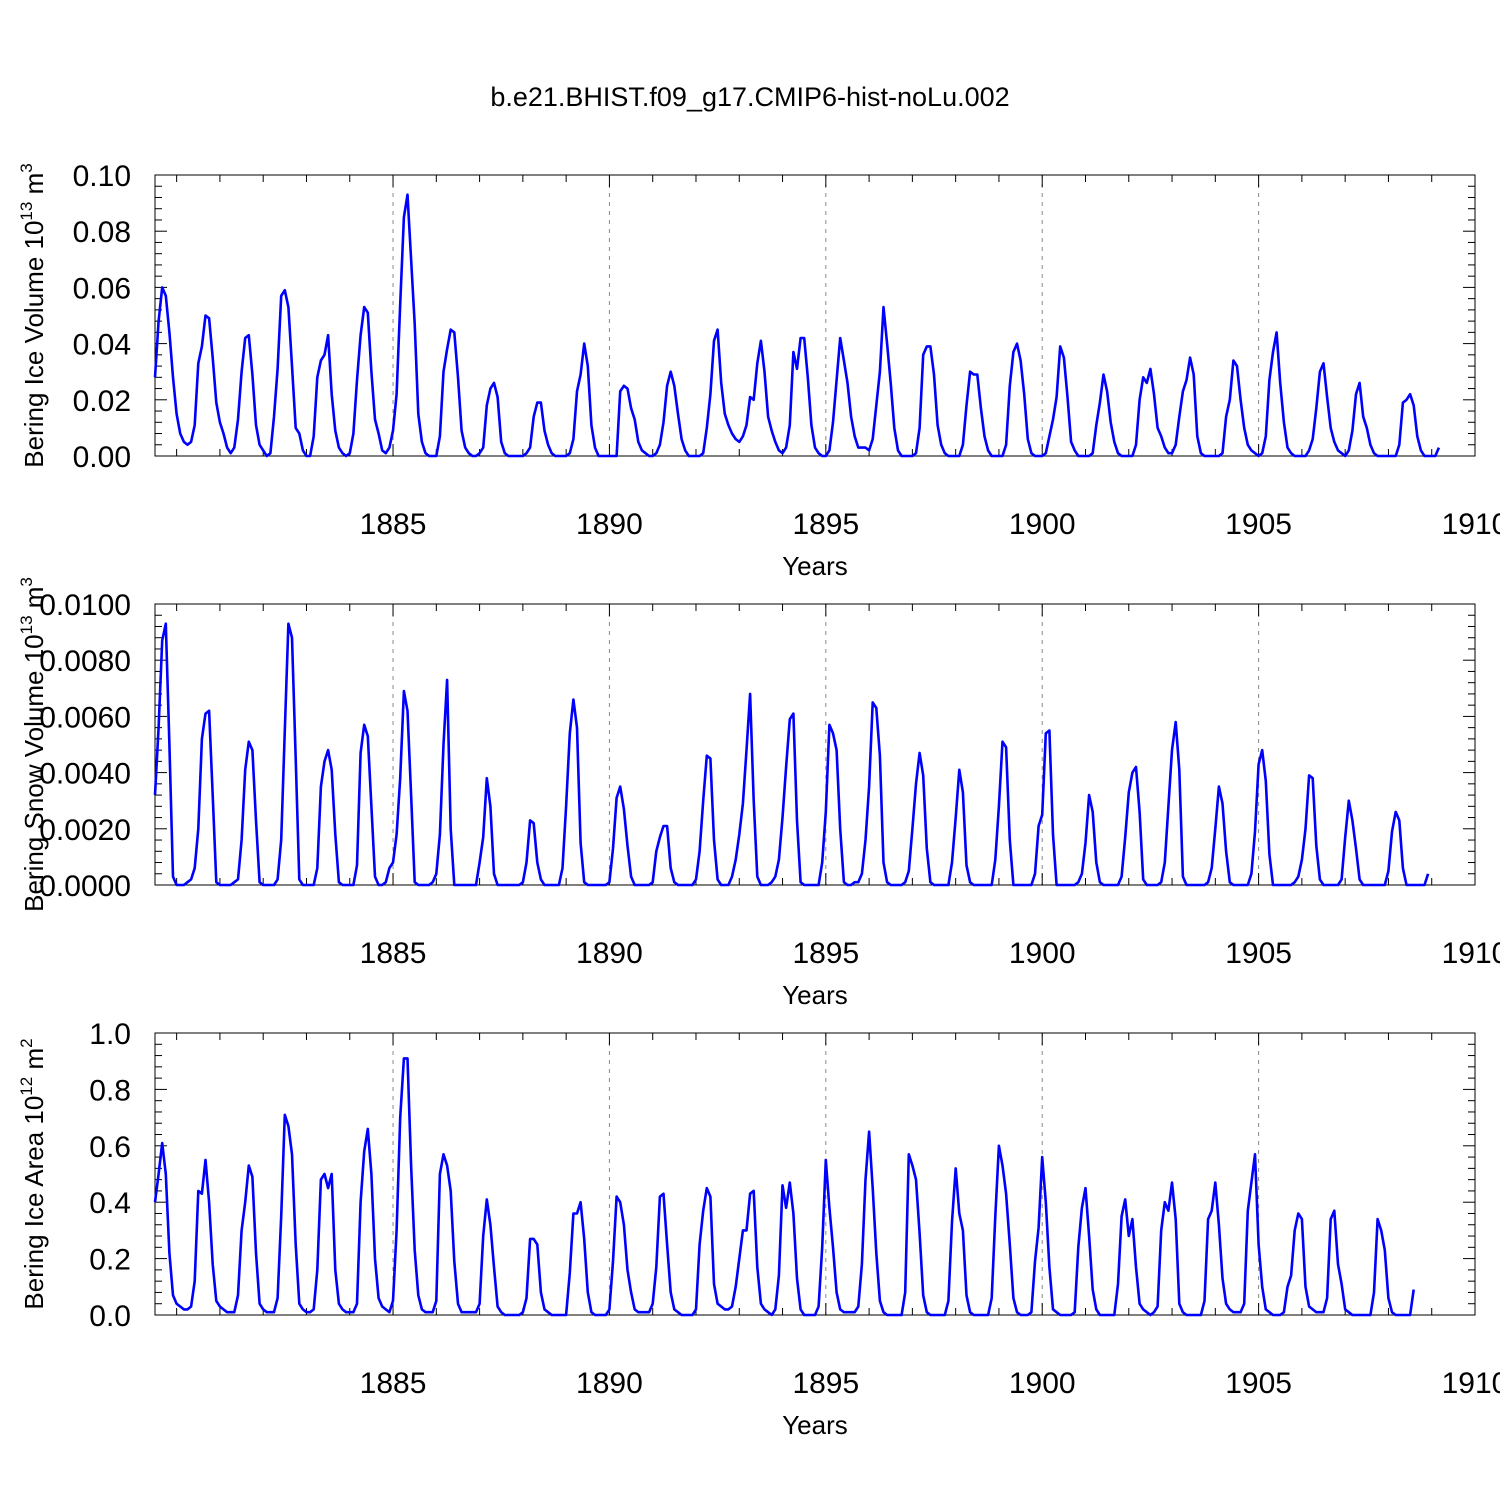 This screenshot has height=1500, width=1500. What do you see at coordinates (750, 97) in the screenshot?
I see `chart-title: b.e21.BHIST.f09_g17.CMIP6-hist-noLu.002` at bounding box center [750, 97].